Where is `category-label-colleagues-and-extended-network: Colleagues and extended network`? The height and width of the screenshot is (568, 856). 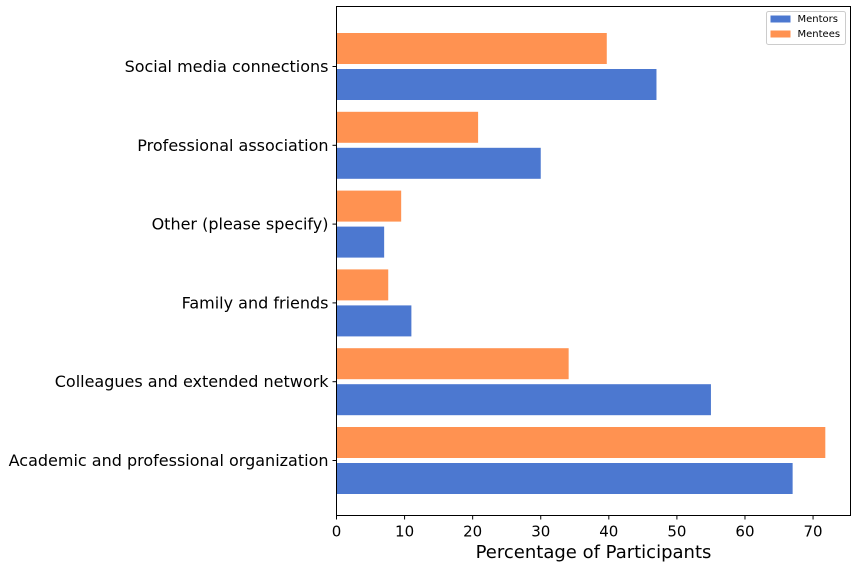
category-label-colleagues-and-extended-network: Colleagues and extended network is located at coordinates (192, 381).